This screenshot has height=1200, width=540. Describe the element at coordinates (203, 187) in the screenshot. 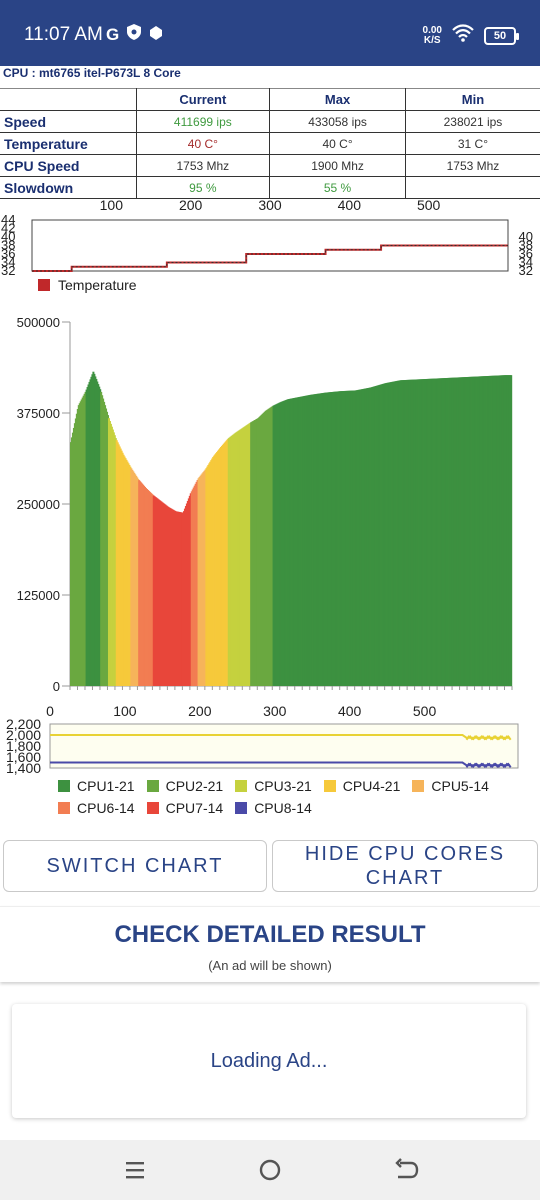

I see `slowdown-current: 95 %` at that location.